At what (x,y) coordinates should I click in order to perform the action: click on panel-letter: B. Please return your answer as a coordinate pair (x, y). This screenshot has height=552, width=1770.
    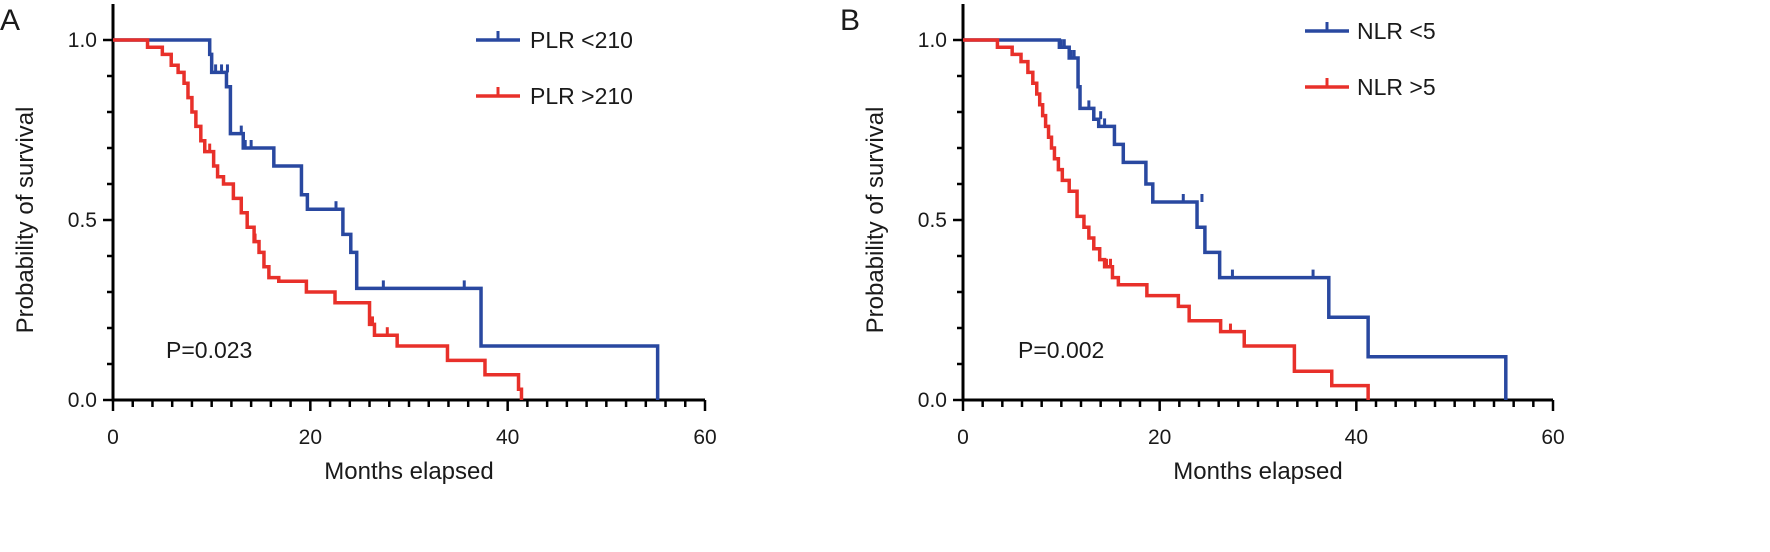
    Looking at the image, I should click on (850, 20).